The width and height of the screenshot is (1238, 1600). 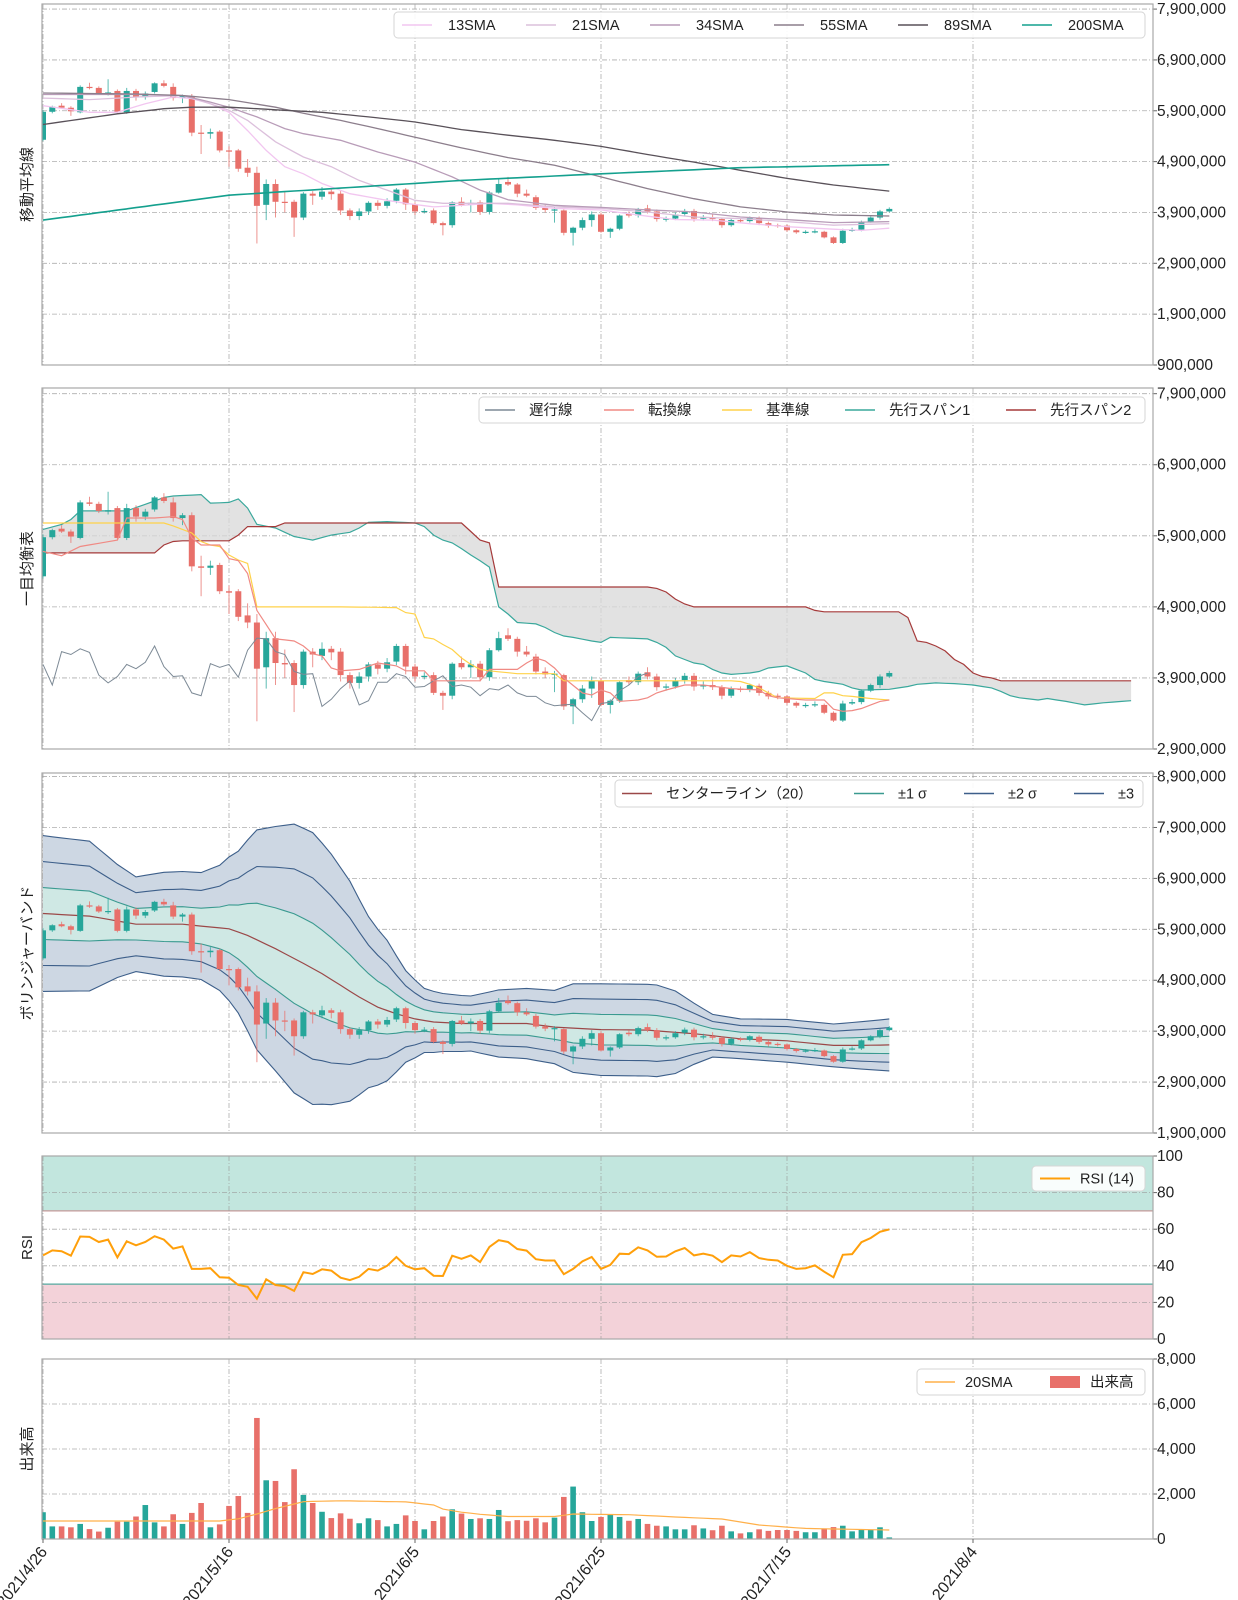 I want to click on legend-item: 遅行線, so click(x=529, y=410).